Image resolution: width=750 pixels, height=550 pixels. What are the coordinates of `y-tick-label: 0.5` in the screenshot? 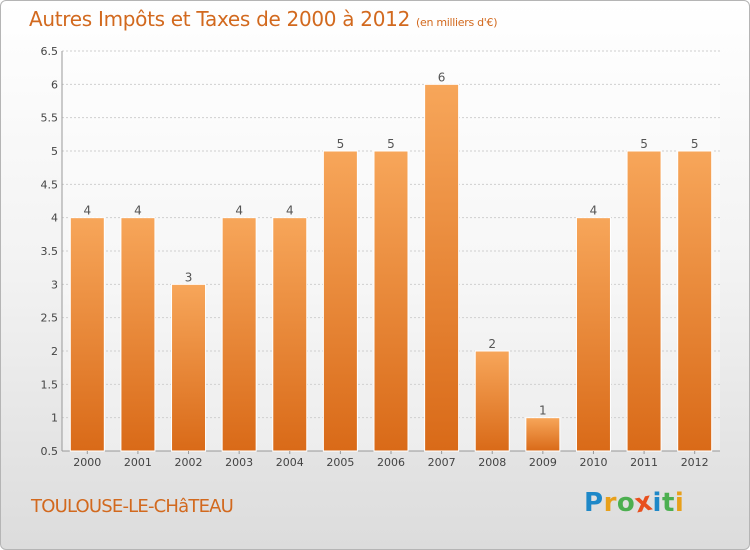 It's located at (50, 451).